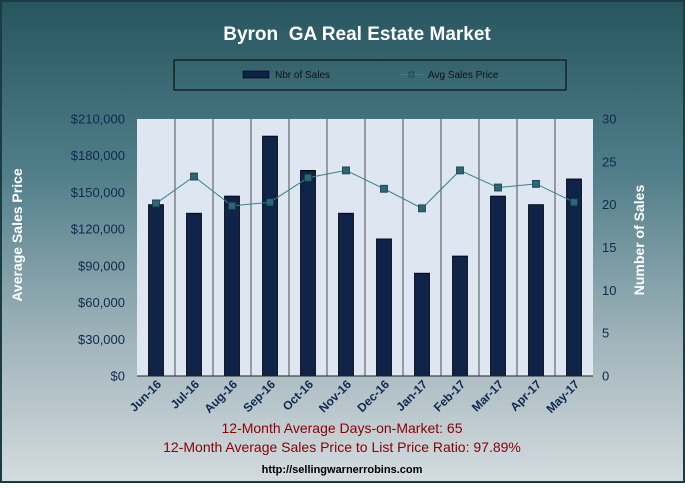 This screenshot has height=488, width=685. I want to click on y-tick-label: $120,000, so click(98, 229).